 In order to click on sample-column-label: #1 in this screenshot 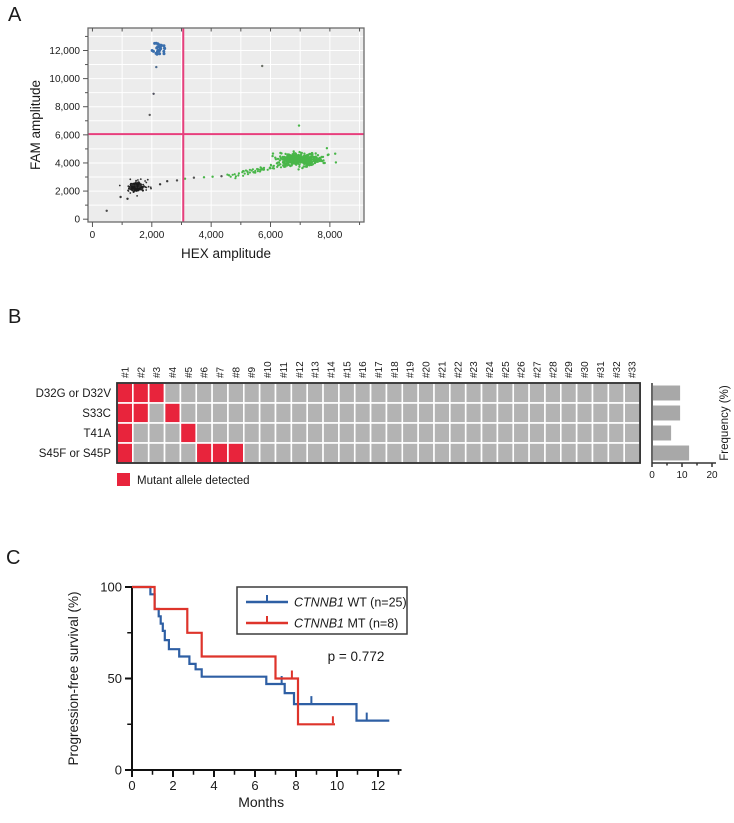, I will do `click(125, 372)`.